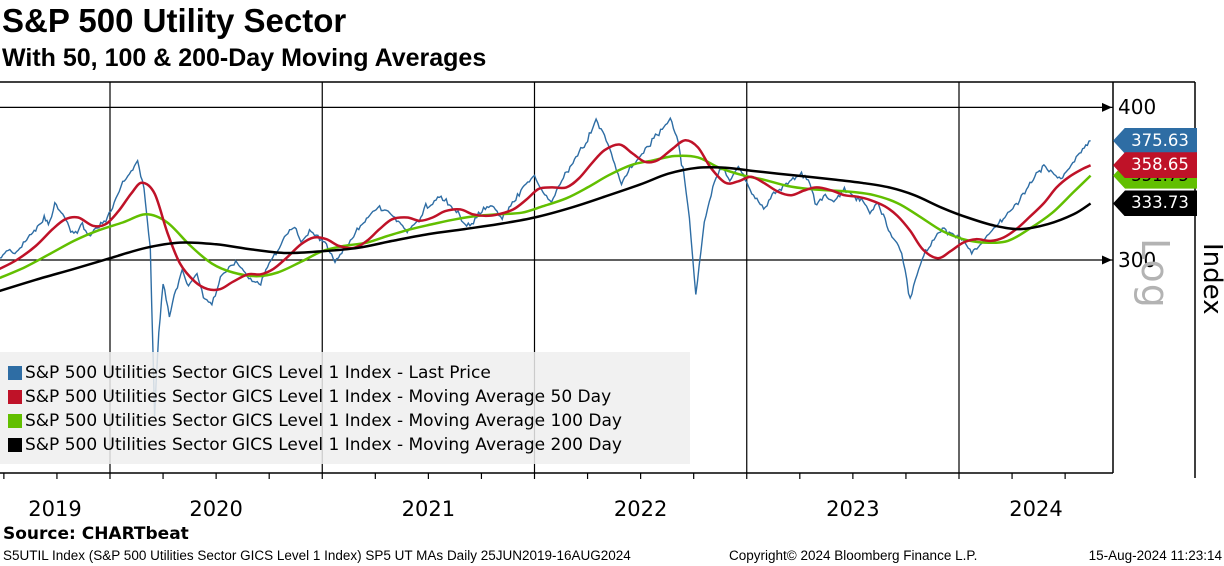 Image resolution: width=1224 pixels, height=566 pixels. What do you see at coordinates (1036, 509) in the screenshot?
I see `x-tick-label-2024: 2024` at bounding box center [1036, 509].